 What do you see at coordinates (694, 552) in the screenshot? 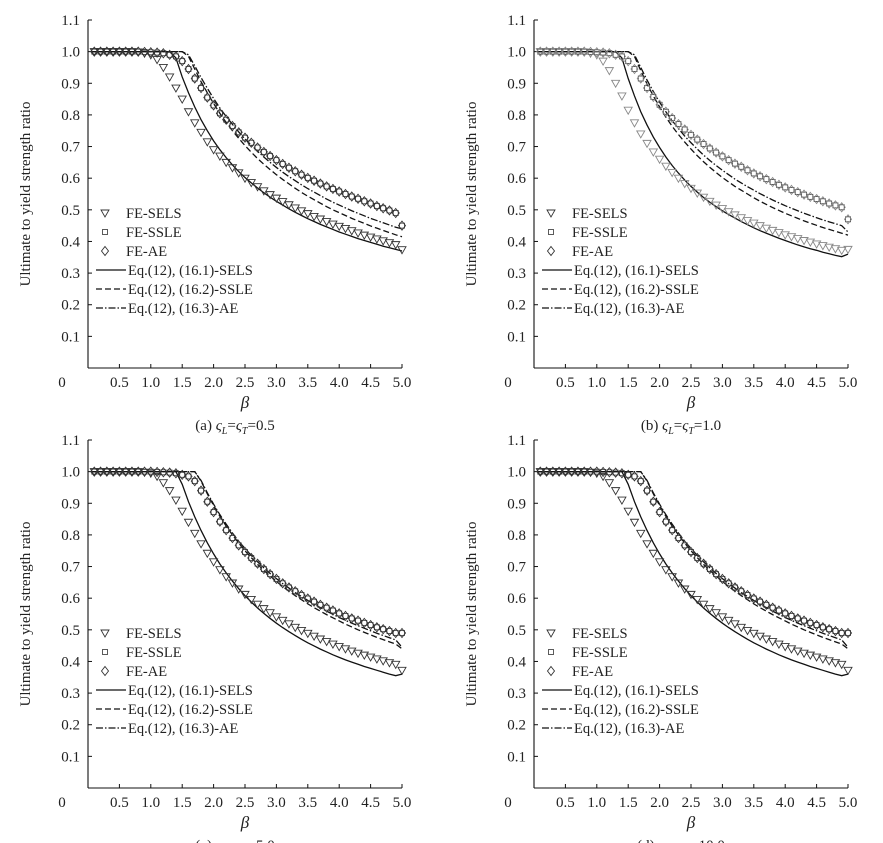
I see `series-fe-ae` at bounding box center [694, 552].